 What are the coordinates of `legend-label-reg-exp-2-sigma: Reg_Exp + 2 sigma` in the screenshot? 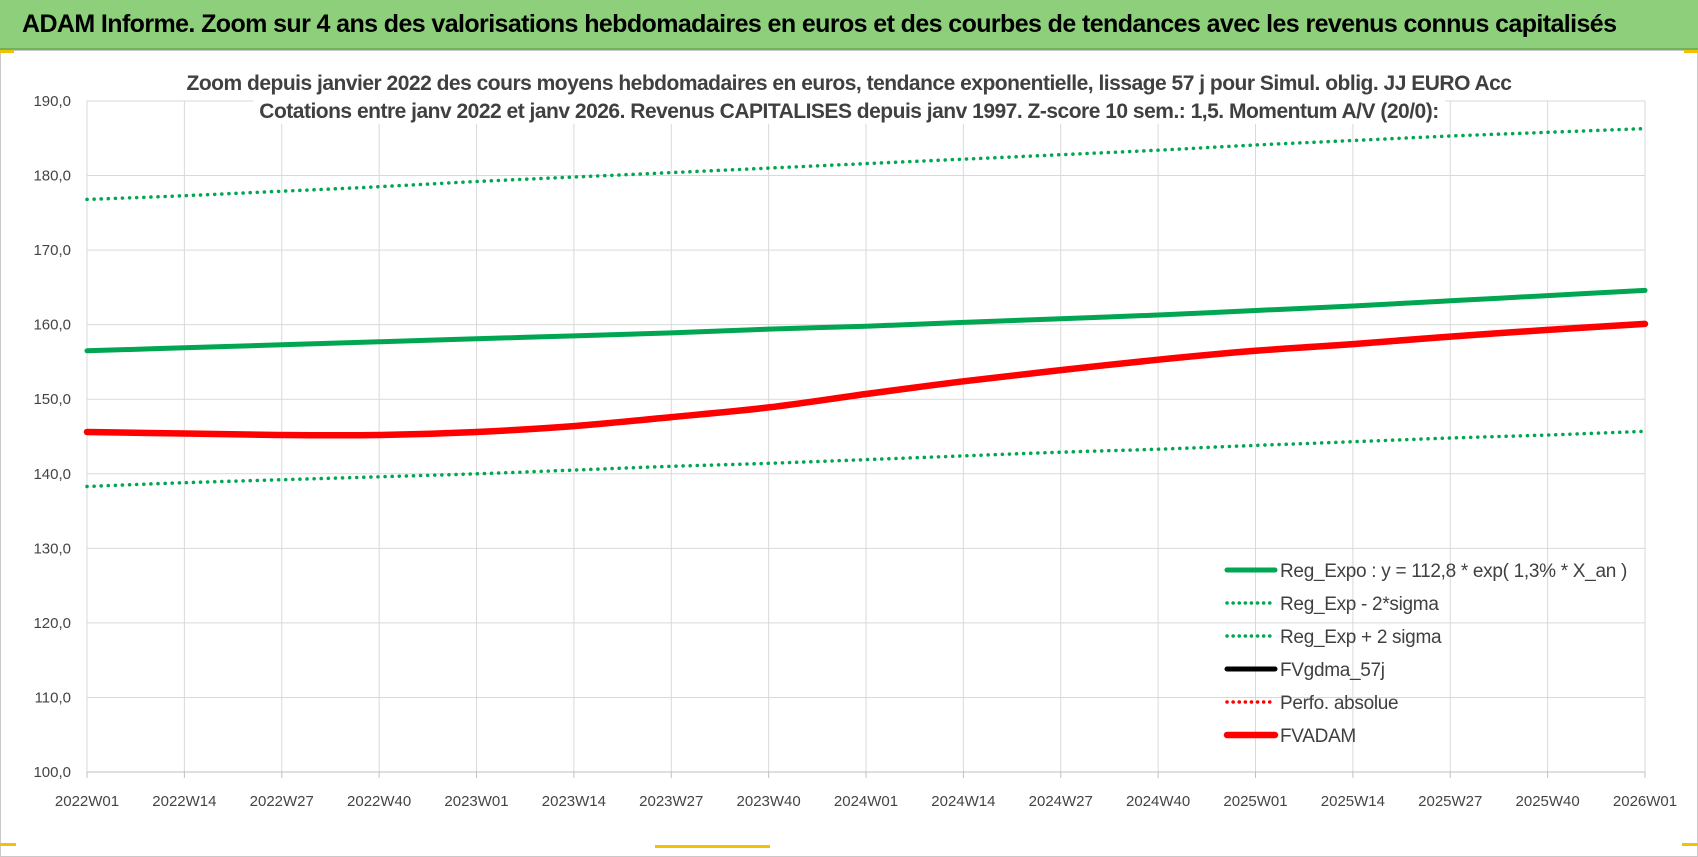 It's located at (1361, 637).